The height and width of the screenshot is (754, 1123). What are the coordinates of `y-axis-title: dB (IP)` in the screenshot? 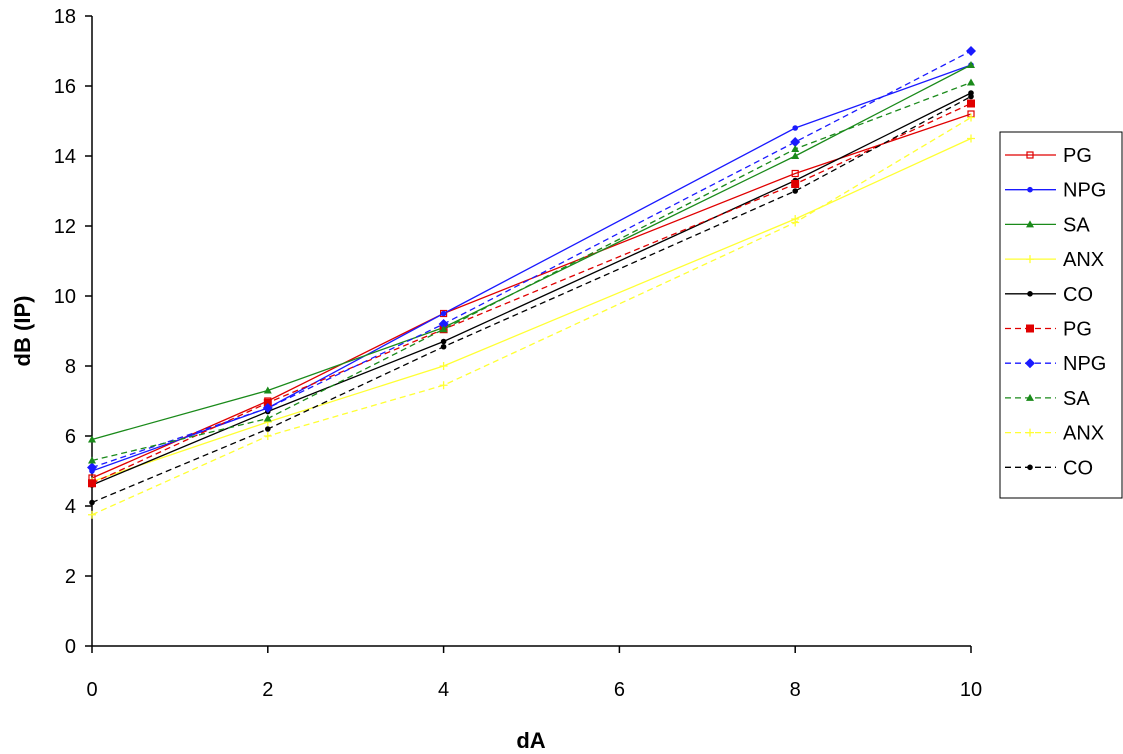 It's located at (22, 331).